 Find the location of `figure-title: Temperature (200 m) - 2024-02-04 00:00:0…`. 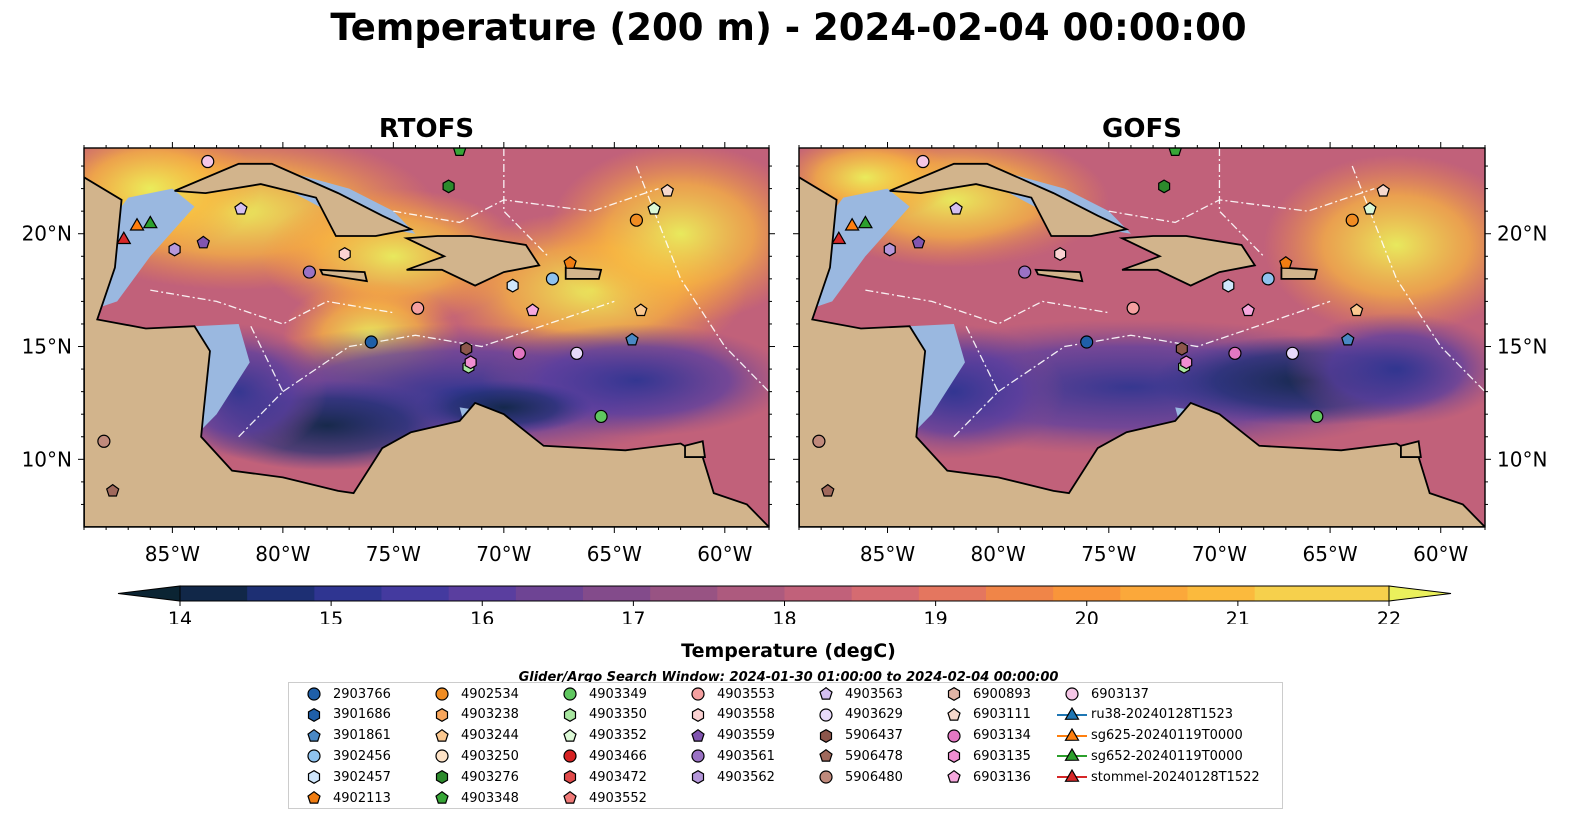

figure-title: Temperature (200 m) - 2024-02-04 00:00:0… is located at coordinates (788, 27).